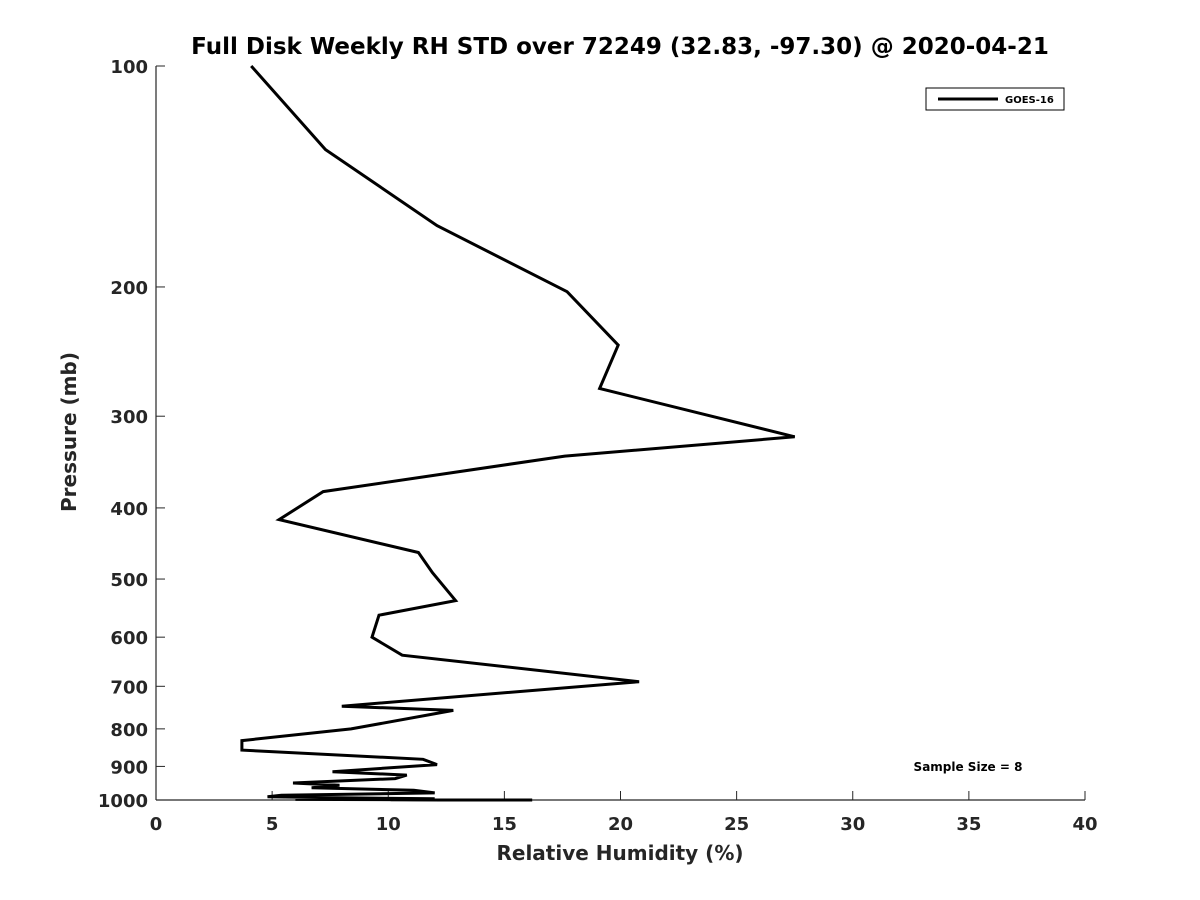  Describe the element at coordinates (123, 801) in the screenshot. I see `y-tick-label: 1000` at that location.